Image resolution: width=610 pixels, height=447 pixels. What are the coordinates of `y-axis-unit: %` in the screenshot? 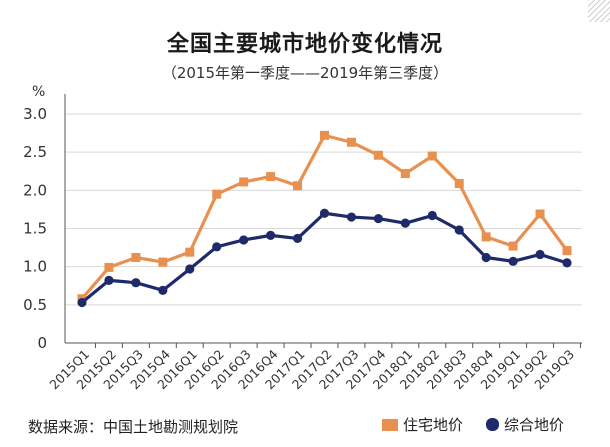 It's located at (39, 92).